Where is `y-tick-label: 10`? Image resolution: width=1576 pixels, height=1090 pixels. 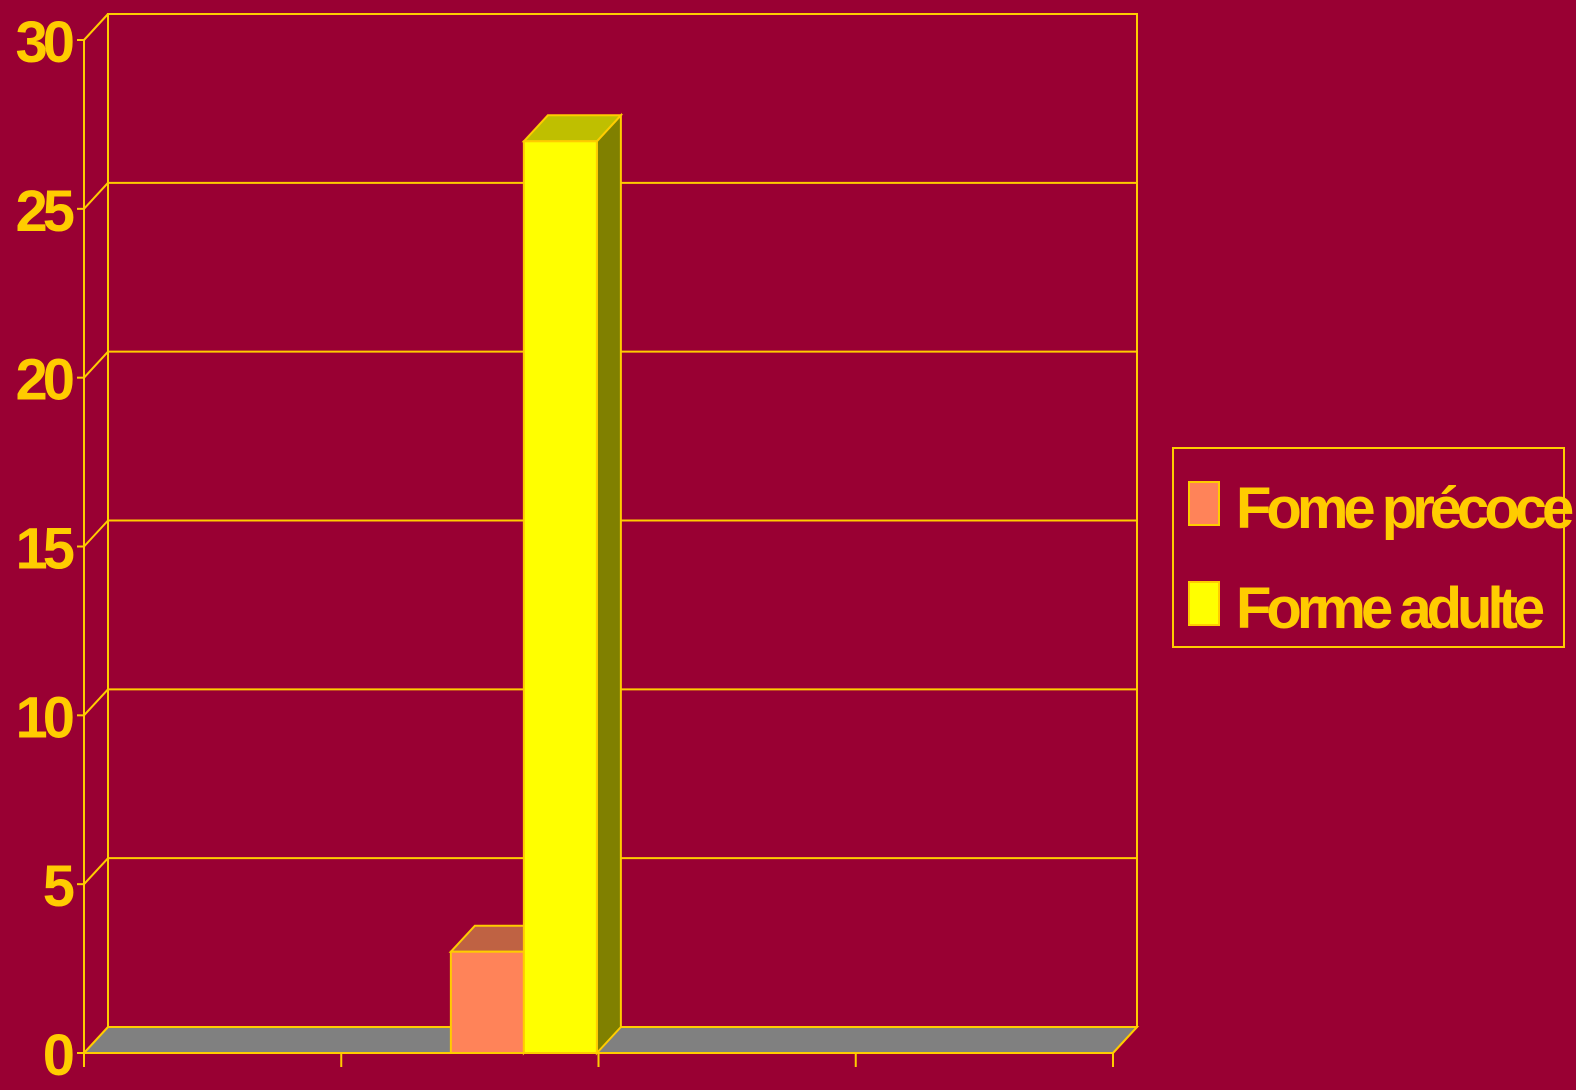
y-tick-label: 10 is located at coordinates (43, 717).